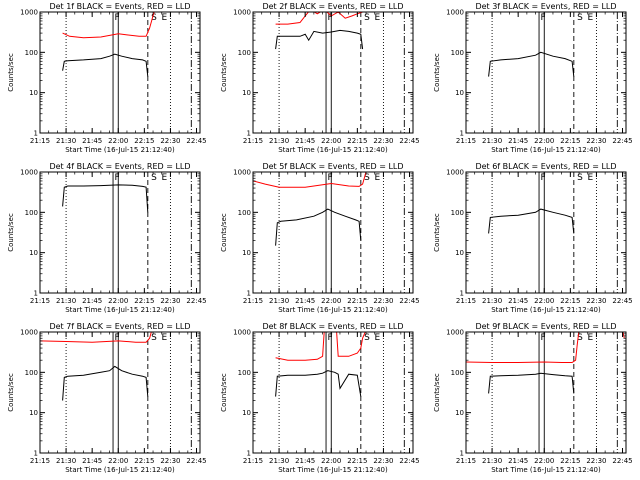 This screenshot has width=640, height=480. Describe the element at coordinates (332, 166) in the screenshot. I see `panel-title: Det 5f BLACK = Events, RED = LLD` at that location.